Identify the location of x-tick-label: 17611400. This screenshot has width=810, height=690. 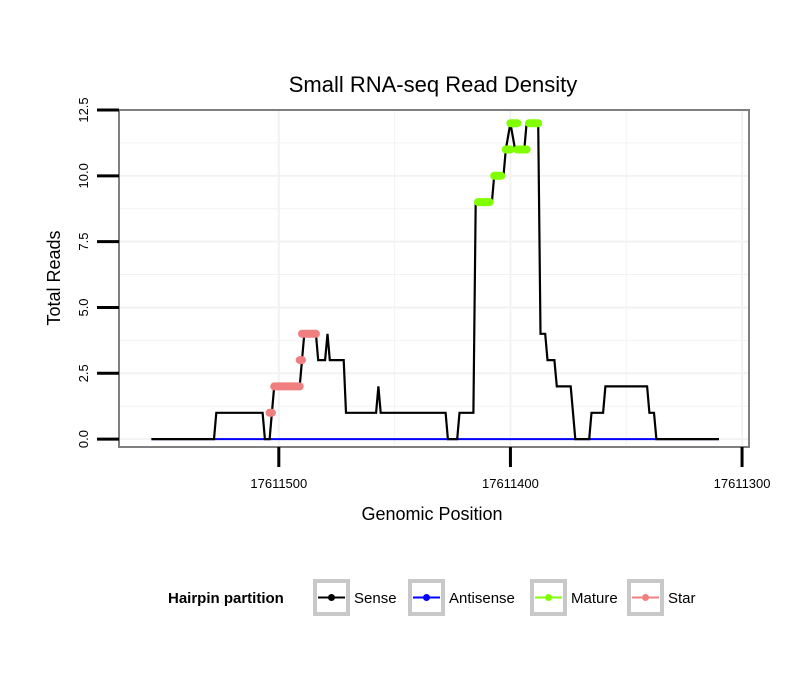
(510, 483).